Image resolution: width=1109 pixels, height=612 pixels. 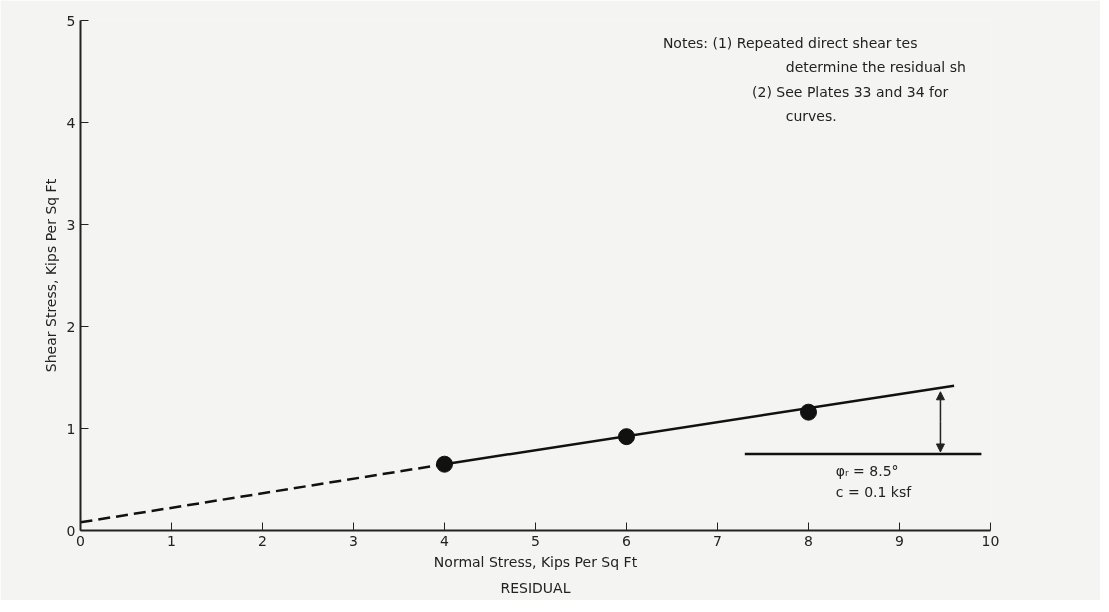 I want to click on x-tick-label: 1, so click(x=171, y=540).